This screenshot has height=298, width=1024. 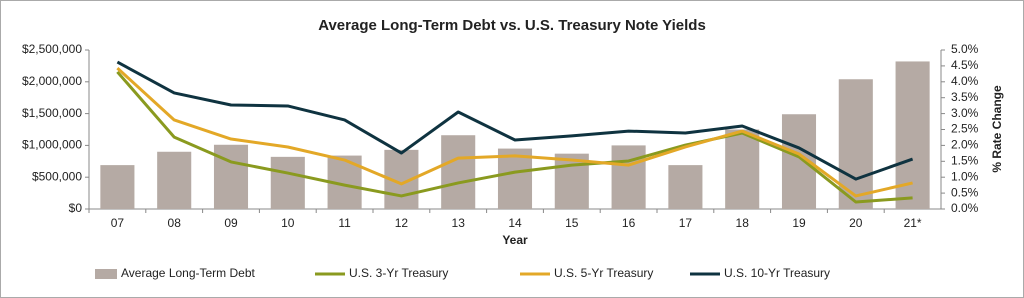 I want to click on legend-label: U.S. 10-Yr Treasury, so click(x=777, y=273).